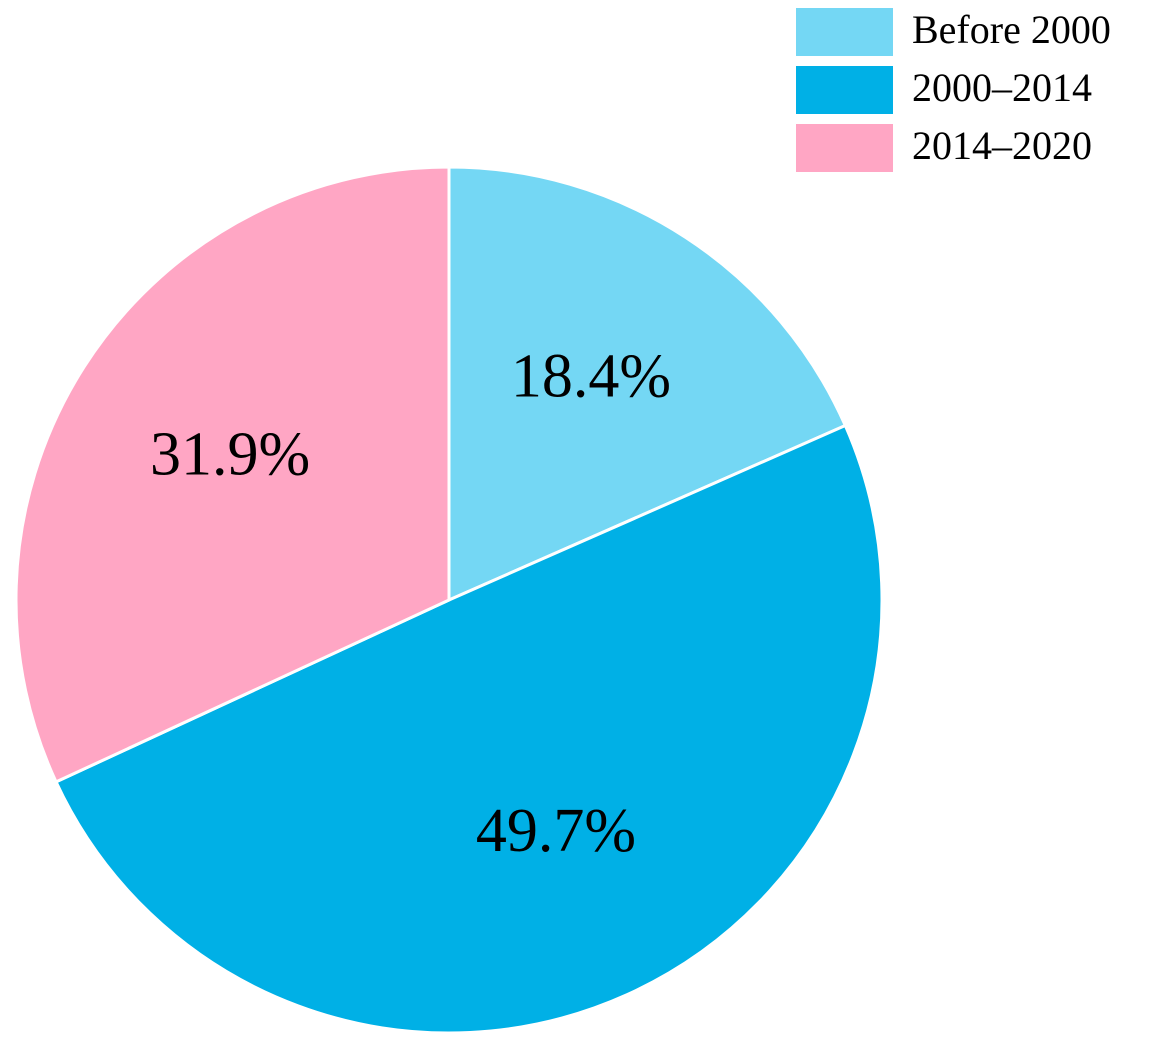 This screenshot has width=1150, height=1045. What do you see at coordinates (591, 377) in the screenshot?
I see `value-label: 18.4%` at bounding box center [591, 377].